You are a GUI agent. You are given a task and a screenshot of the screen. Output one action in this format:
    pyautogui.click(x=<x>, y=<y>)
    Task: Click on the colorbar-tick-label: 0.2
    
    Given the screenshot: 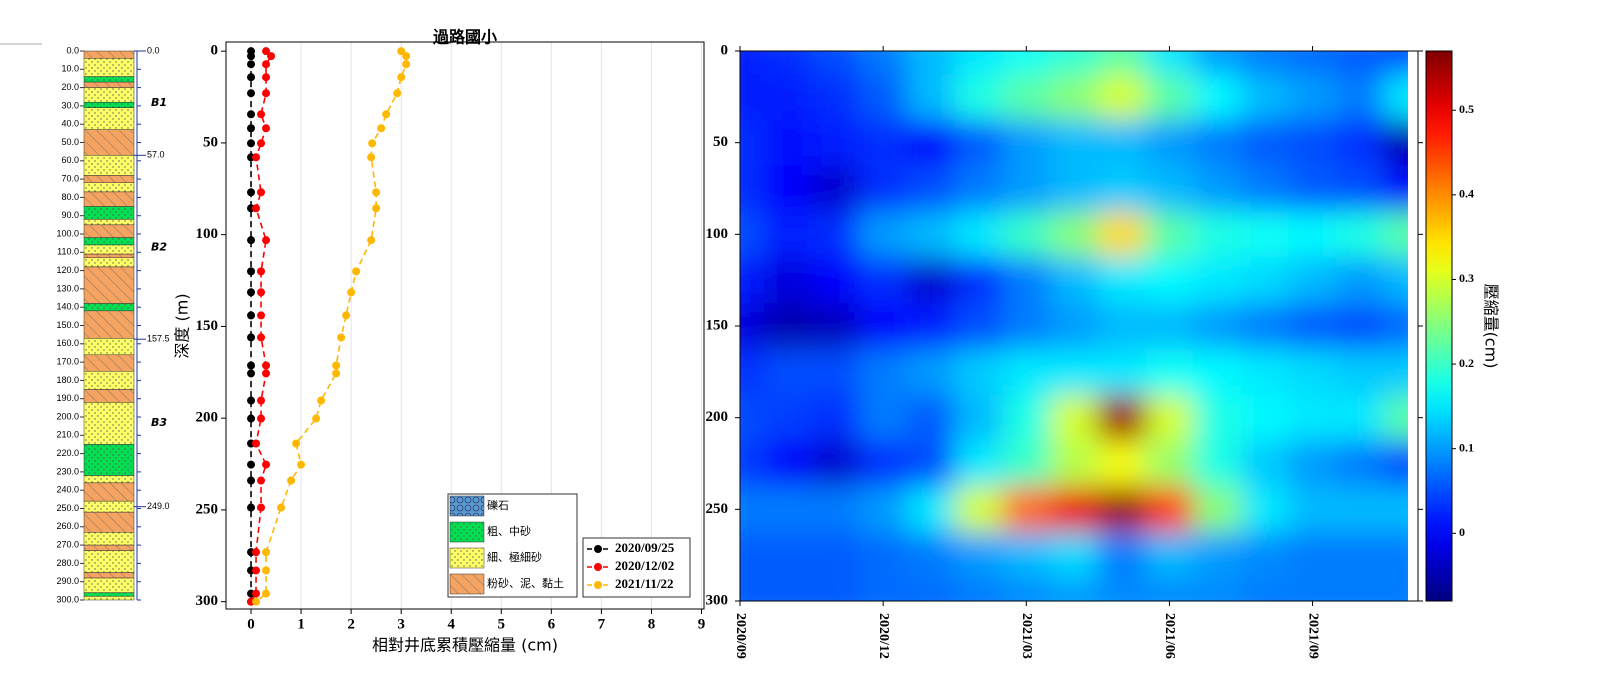 What is the action you would take?
    pyautogui.click(x=1466, y=363)
    